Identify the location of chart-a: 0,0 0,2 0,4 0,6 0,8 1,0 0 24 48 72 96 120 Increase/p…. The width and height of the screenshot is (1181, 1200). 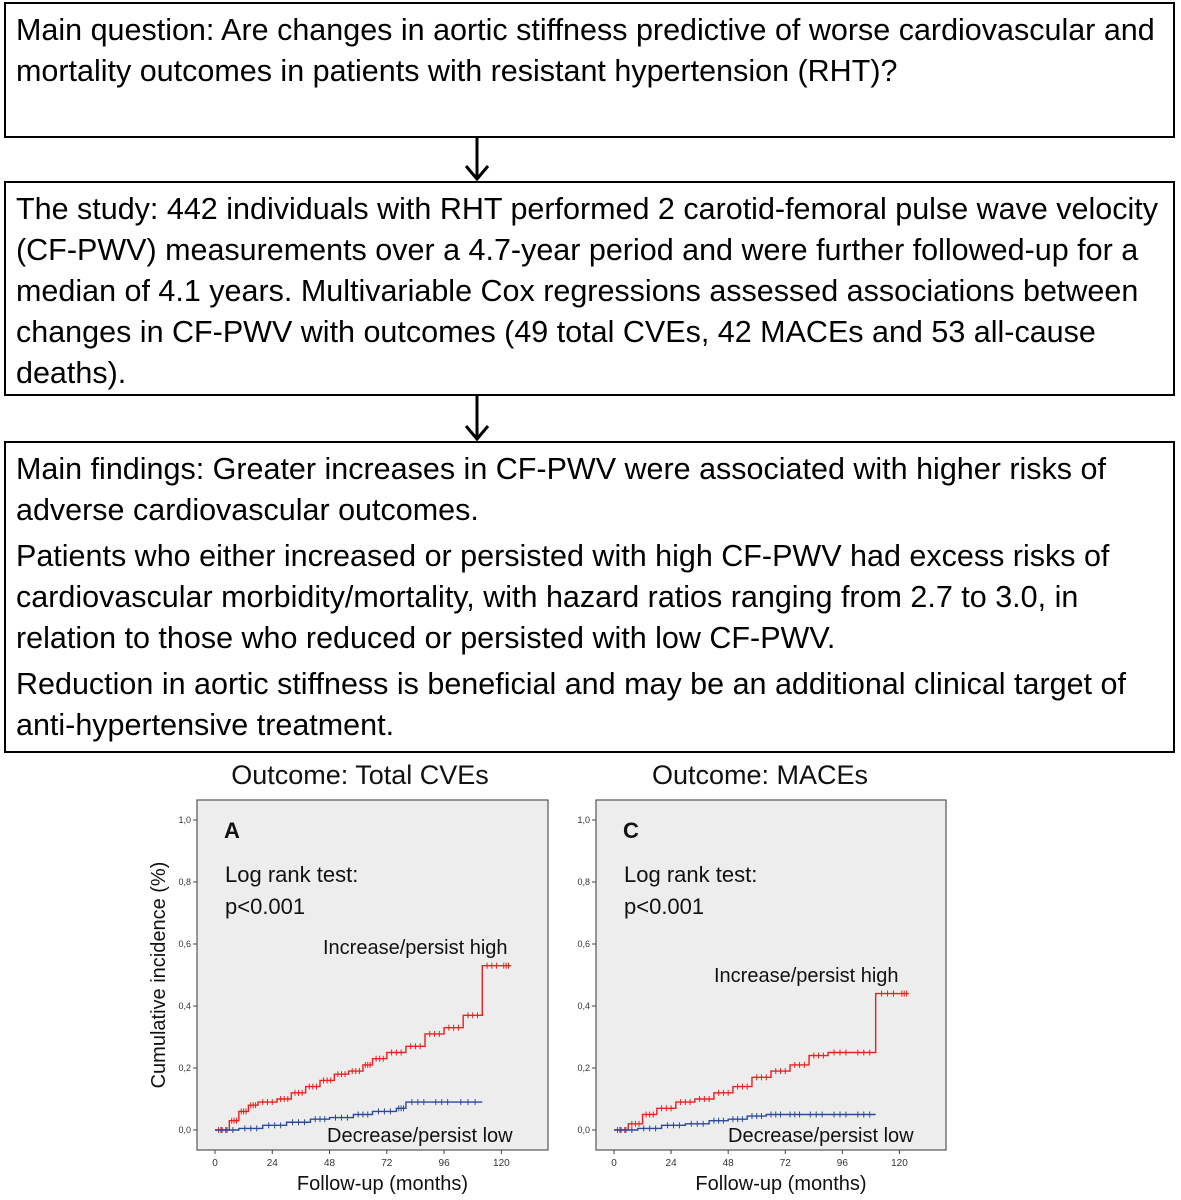
(348, 997).